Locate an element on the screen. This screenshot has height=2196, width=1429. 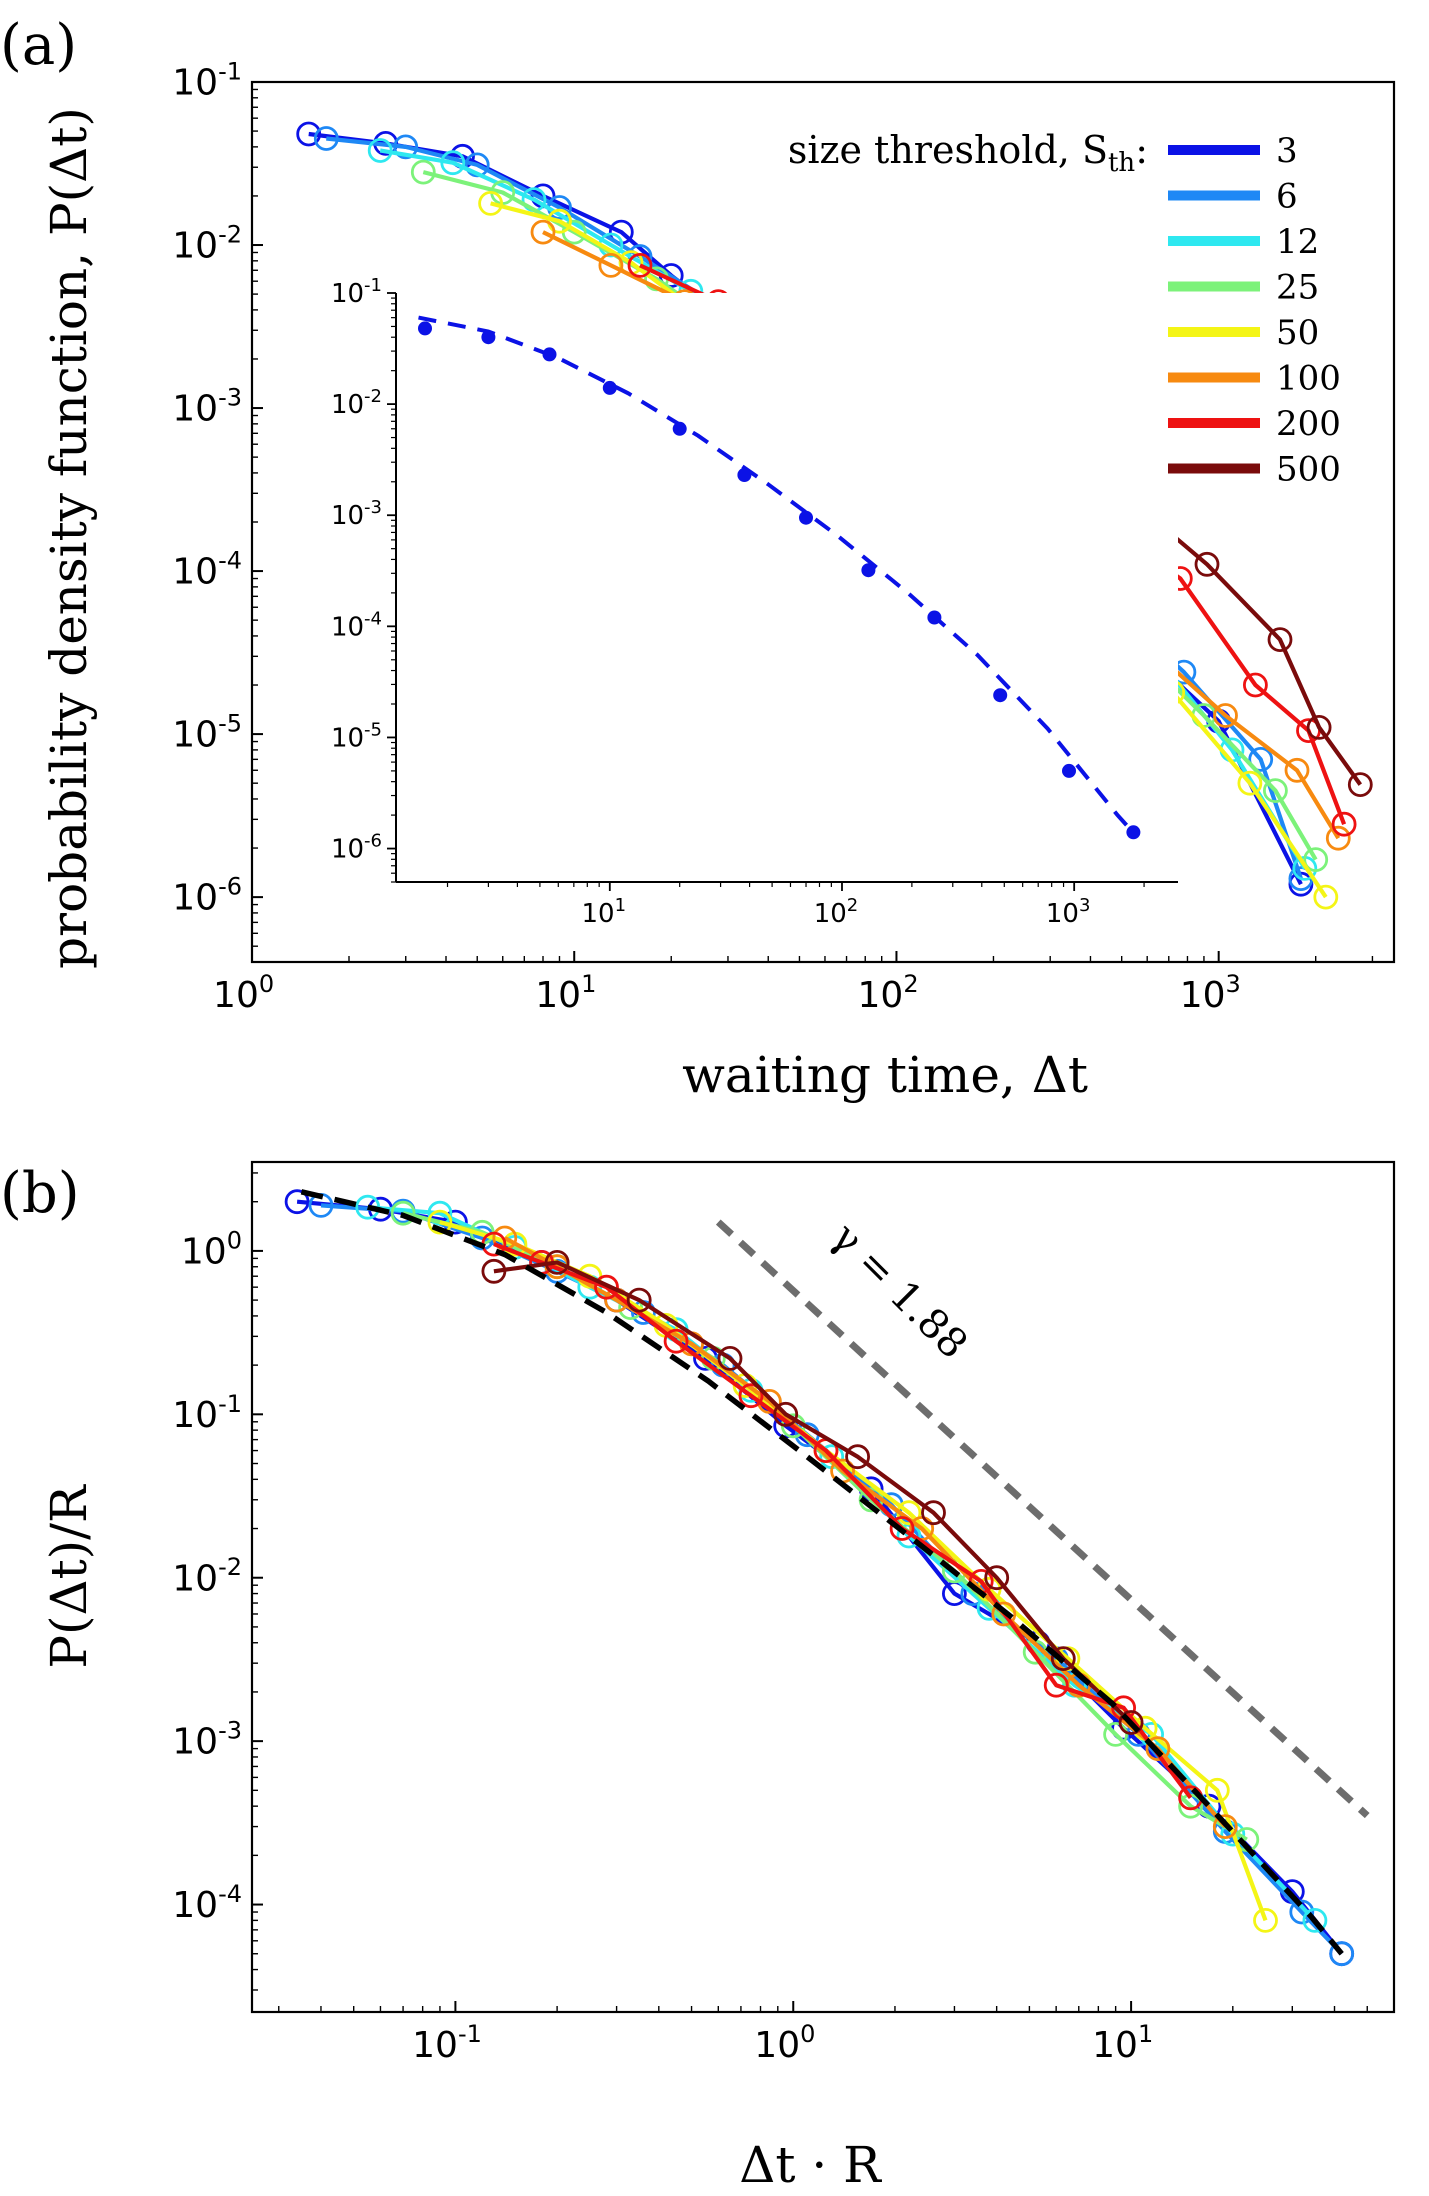
inset-y-tick-label: 10⁻⁴ is located at coordinates (356, 625).